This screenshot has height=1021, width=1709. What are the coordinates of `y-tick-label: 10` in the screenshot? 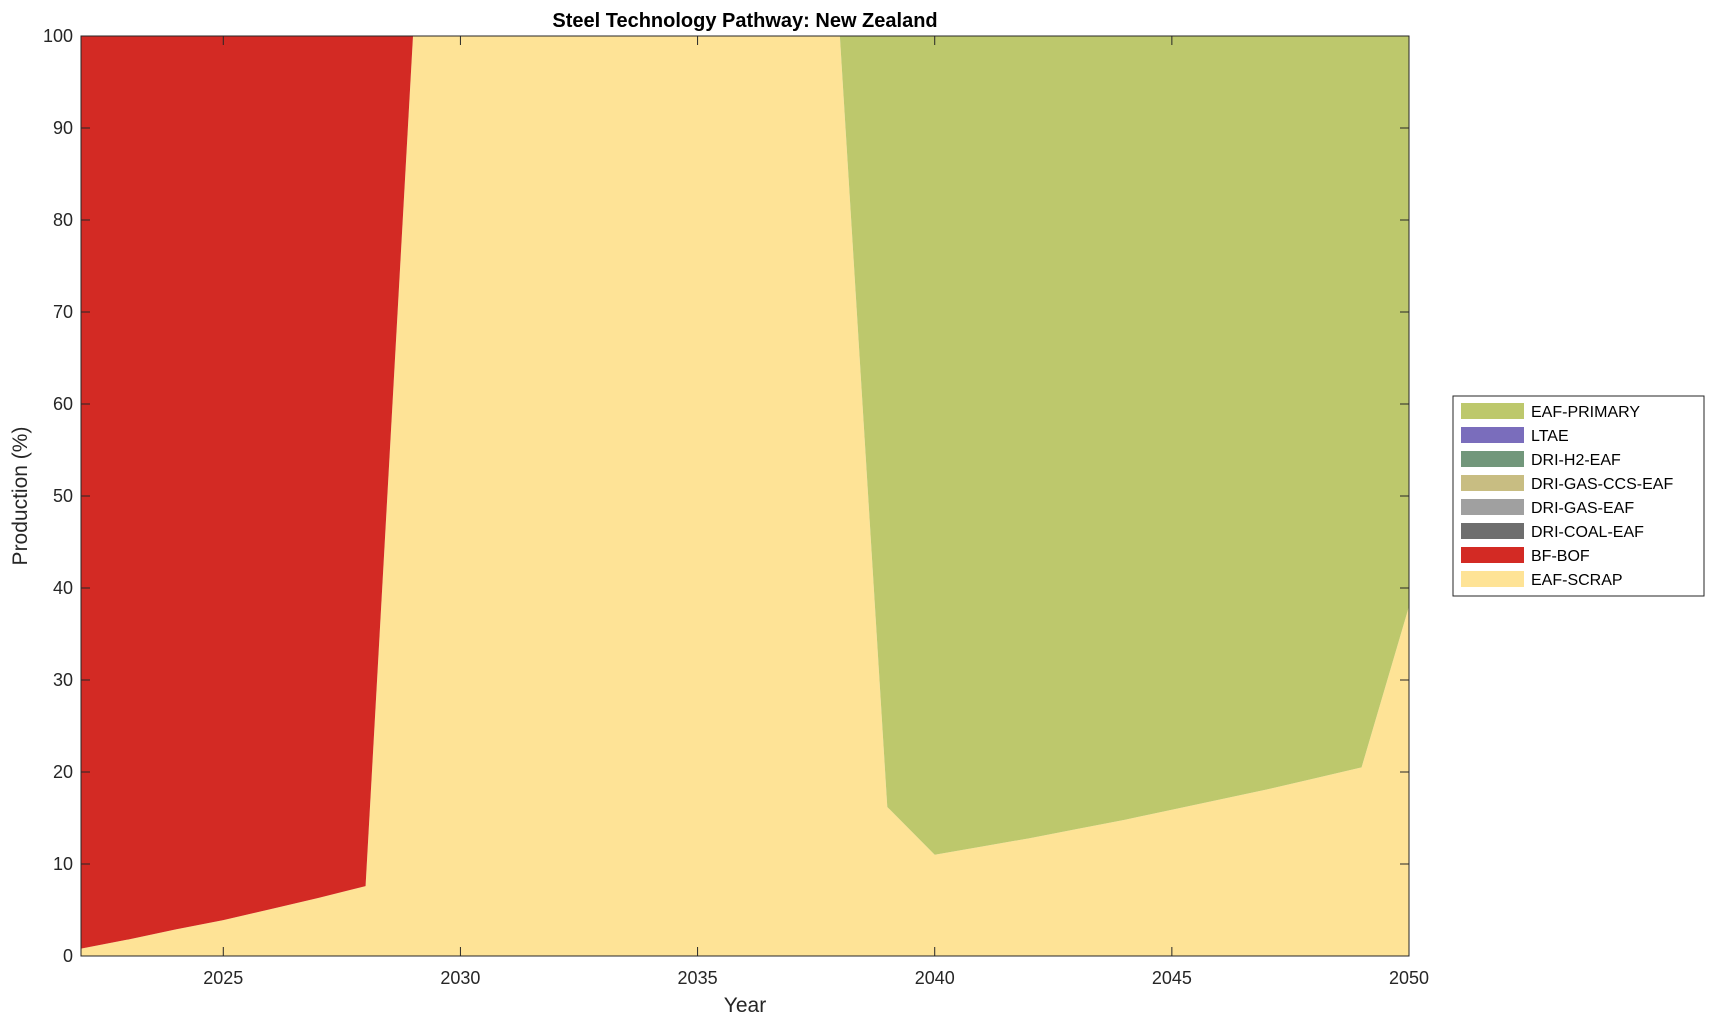 It's located at (63, 864).